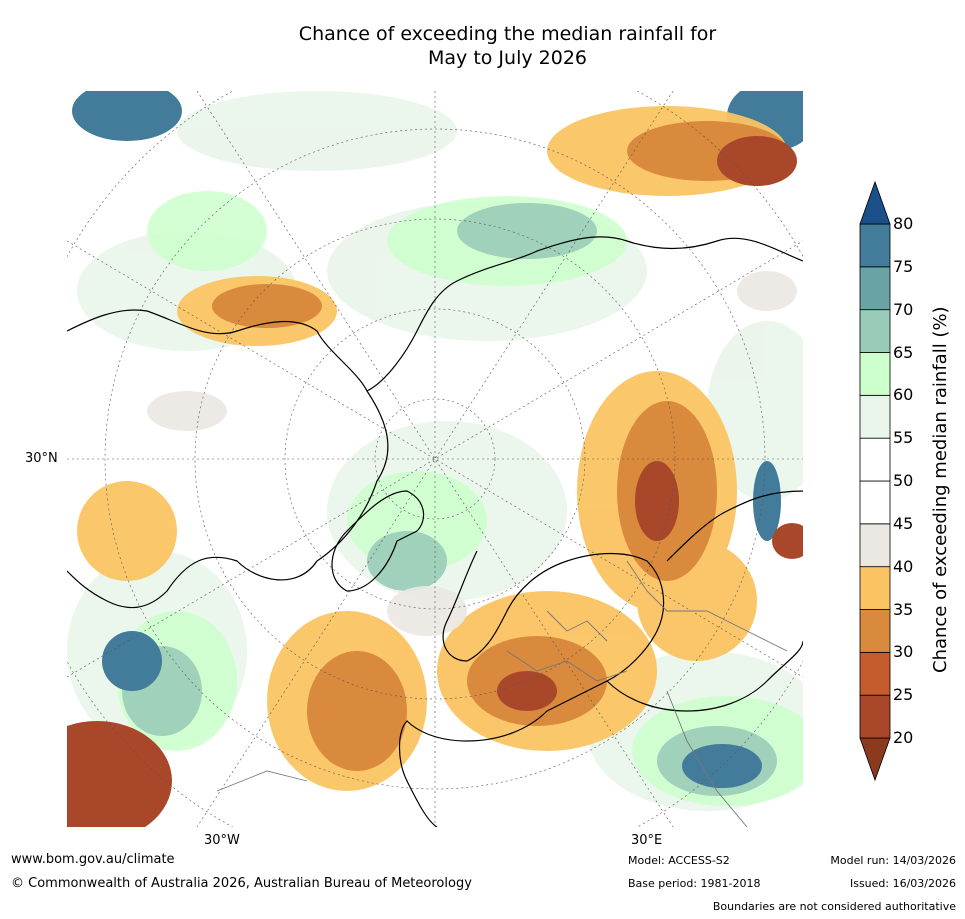 This screenshot has height=919, width=965. Describe the element at coordinates (679, 860) in the screenshot. I see `footer-model: Model: ACCESS-S2` at that location.